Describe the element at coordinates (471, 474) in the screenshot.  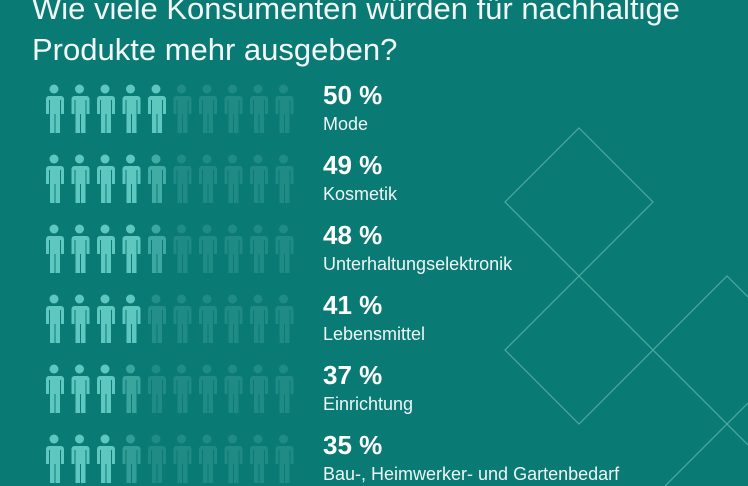
I see `category-label: Bau-, Heimwerker- und Gartenbedarf` at that location.